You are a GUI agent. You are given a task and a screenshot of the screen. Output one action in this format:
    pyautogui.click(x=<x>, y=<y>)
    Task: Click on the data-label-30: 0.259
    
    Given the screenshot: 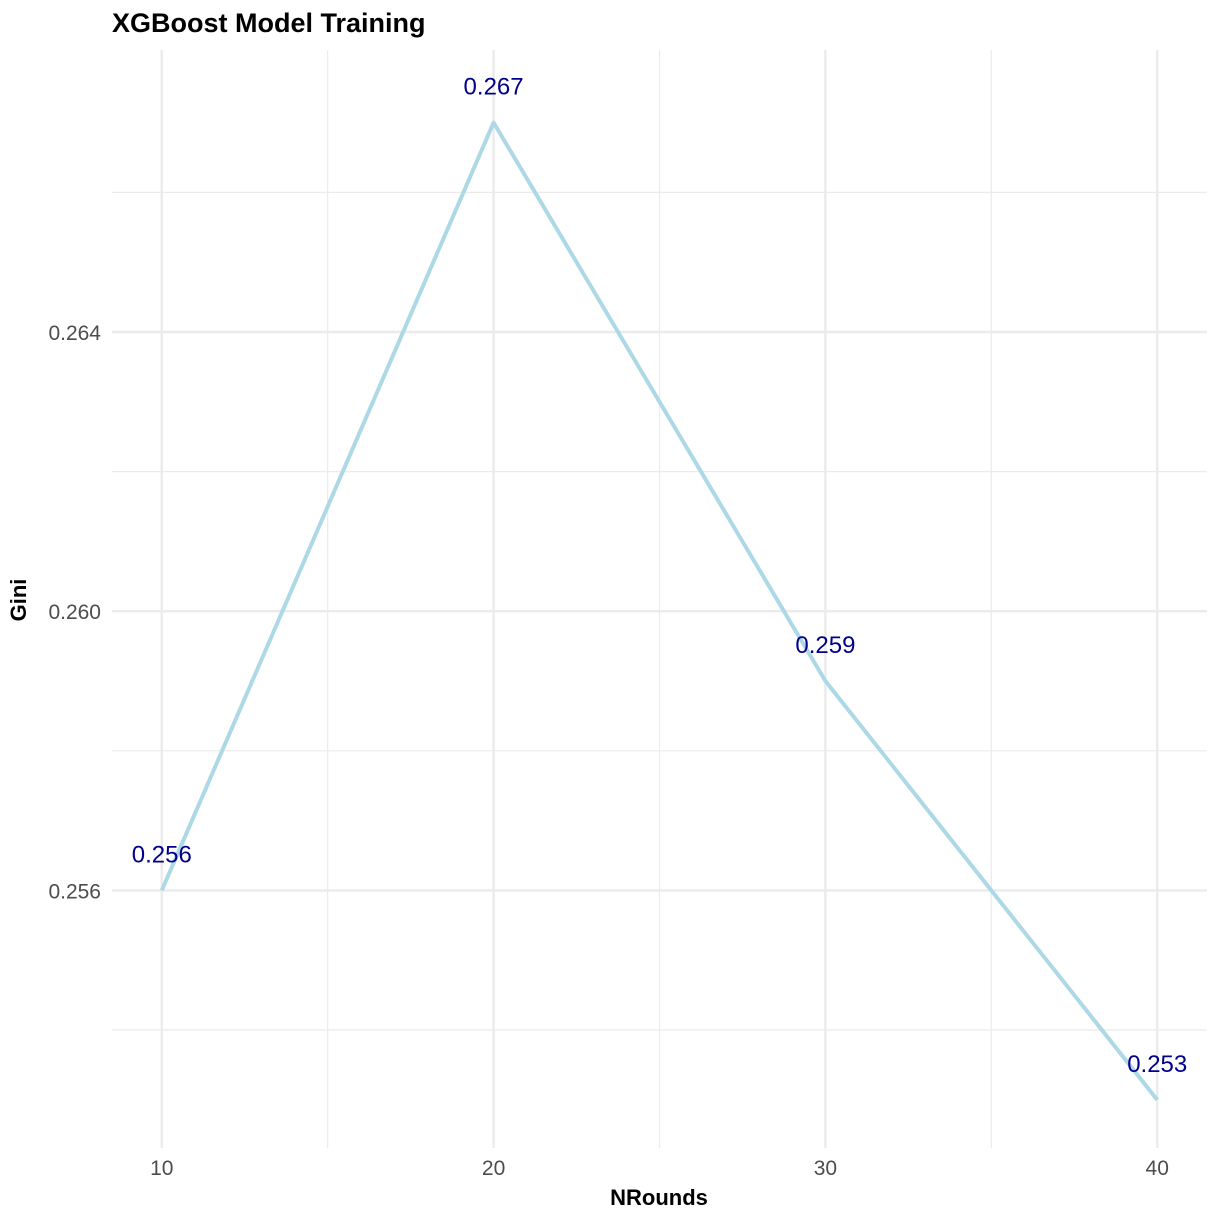 What is the action you would take?
    pyautogui.click(x=825, y=645)
    